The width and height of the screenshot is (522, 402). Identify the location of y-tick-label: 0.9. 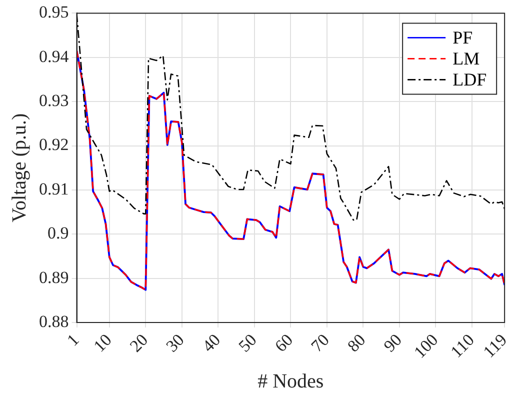
(58, 233).